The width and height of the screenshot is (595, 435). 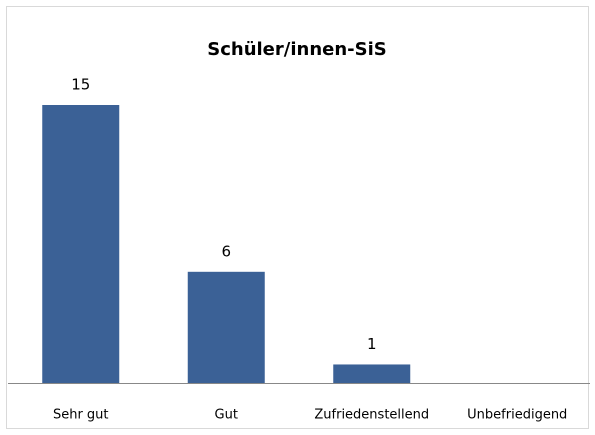 I want to click on data-label: 1, so click(x=372, y=344).